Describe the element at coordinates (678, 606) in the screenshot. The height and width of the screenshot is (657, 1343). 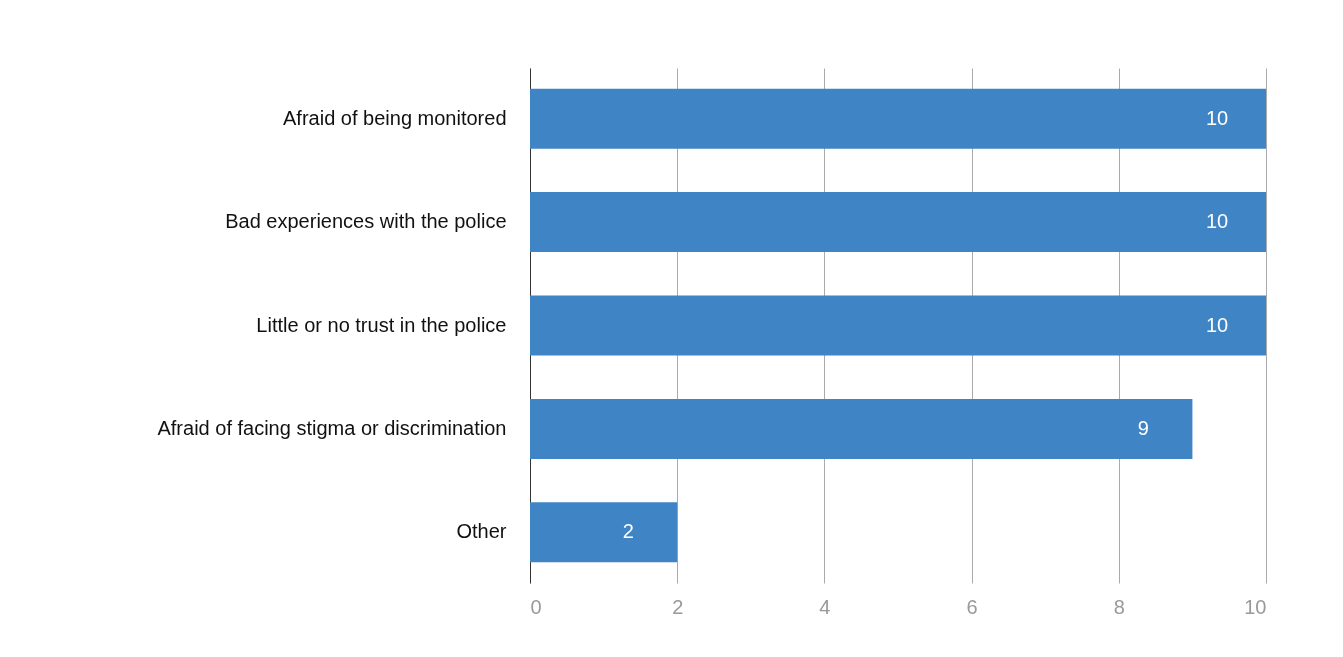
I see `x-tick-label: 2` at that location.